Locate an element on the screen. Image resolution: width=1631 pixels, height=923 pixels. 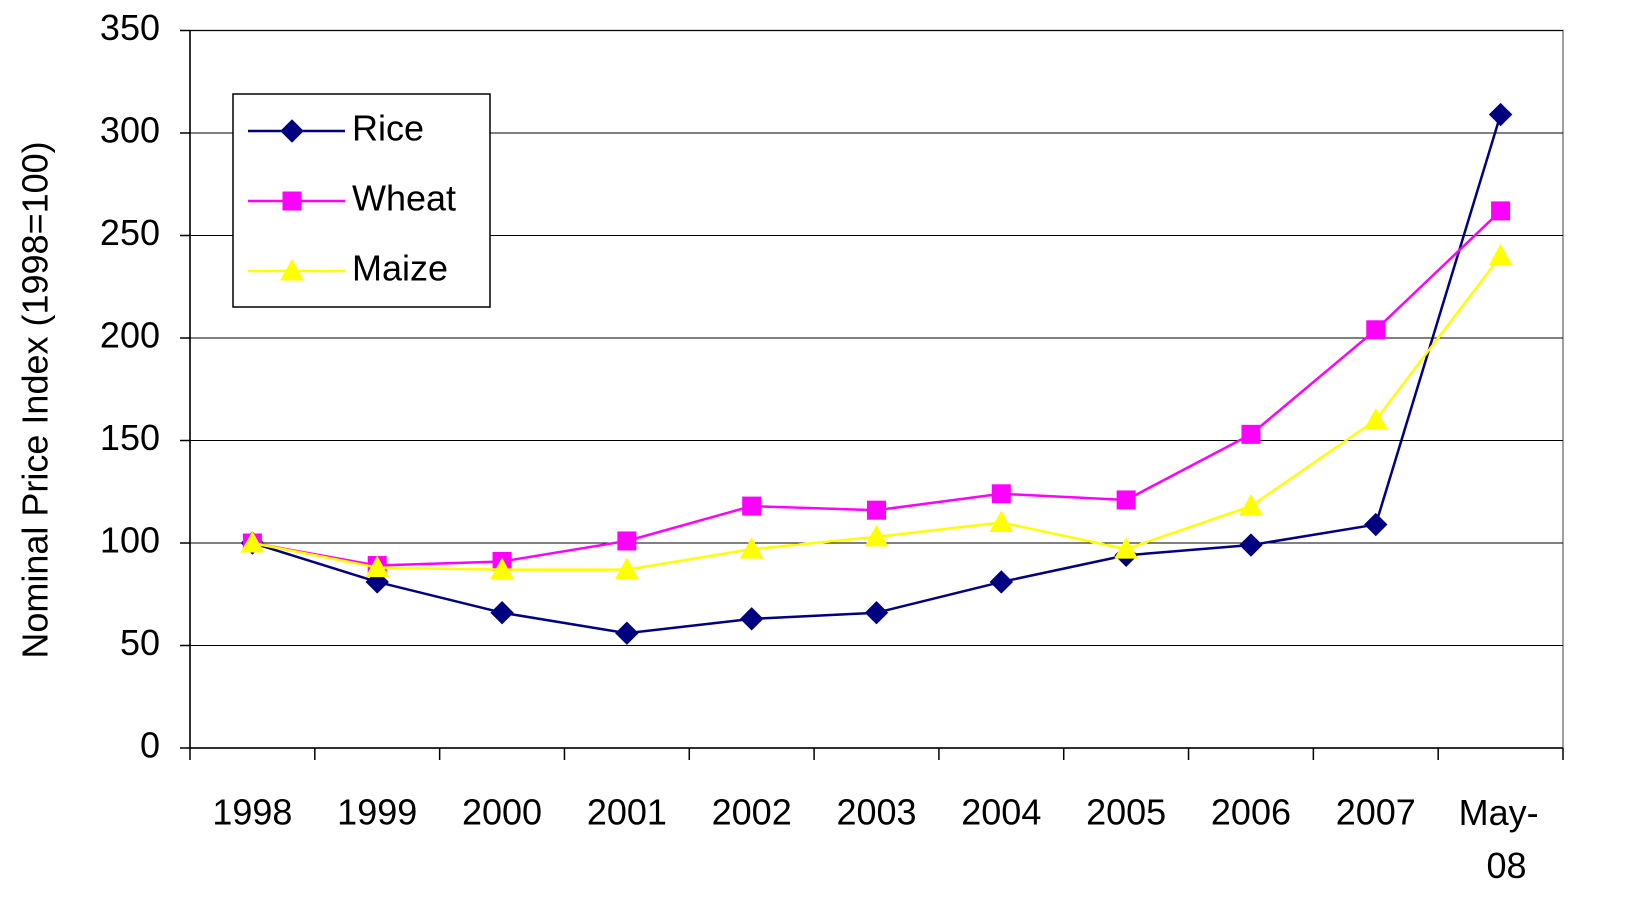
x-tick-label: 2007 is located at coordinates (1376, 812).